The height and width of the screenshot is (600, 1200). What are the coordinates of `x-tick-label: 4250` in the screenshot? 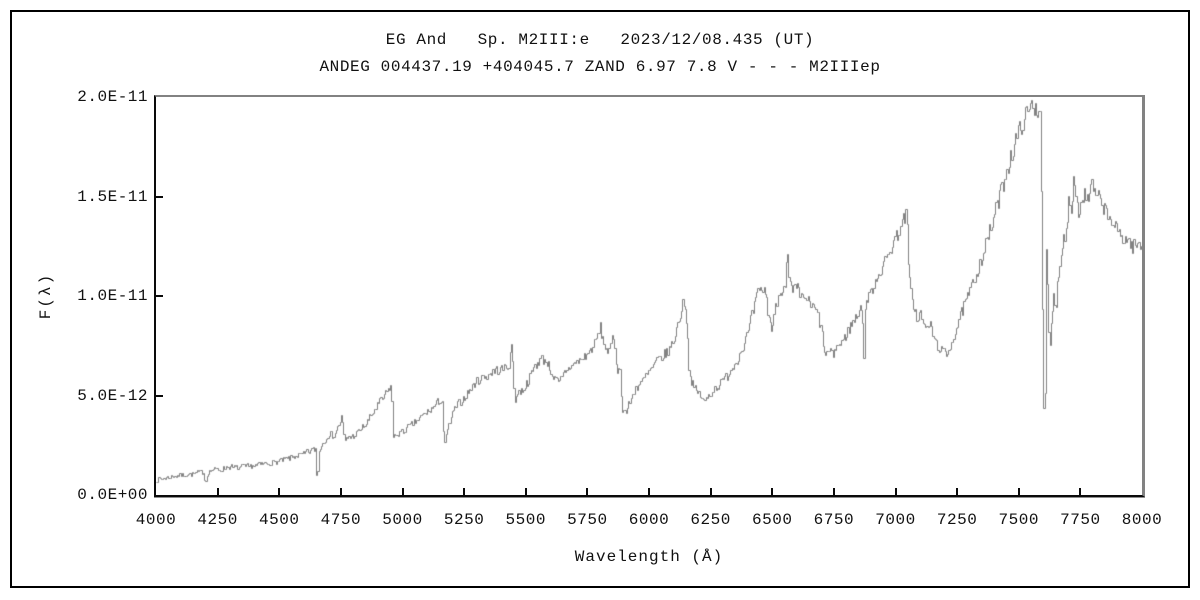 It's located at (217, 520).